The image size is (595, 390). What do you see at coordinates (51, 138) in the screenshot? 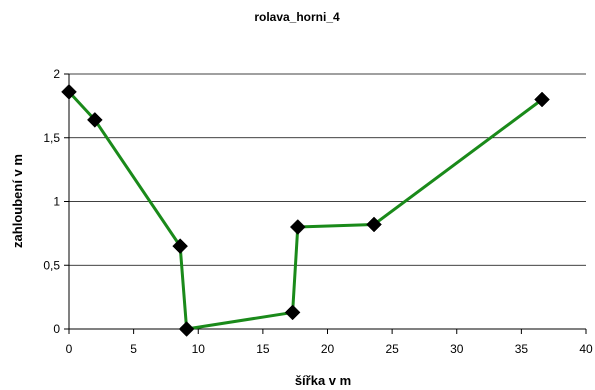
I see `y-tick-label-3: 1,5` at bounding box center [51, 138].